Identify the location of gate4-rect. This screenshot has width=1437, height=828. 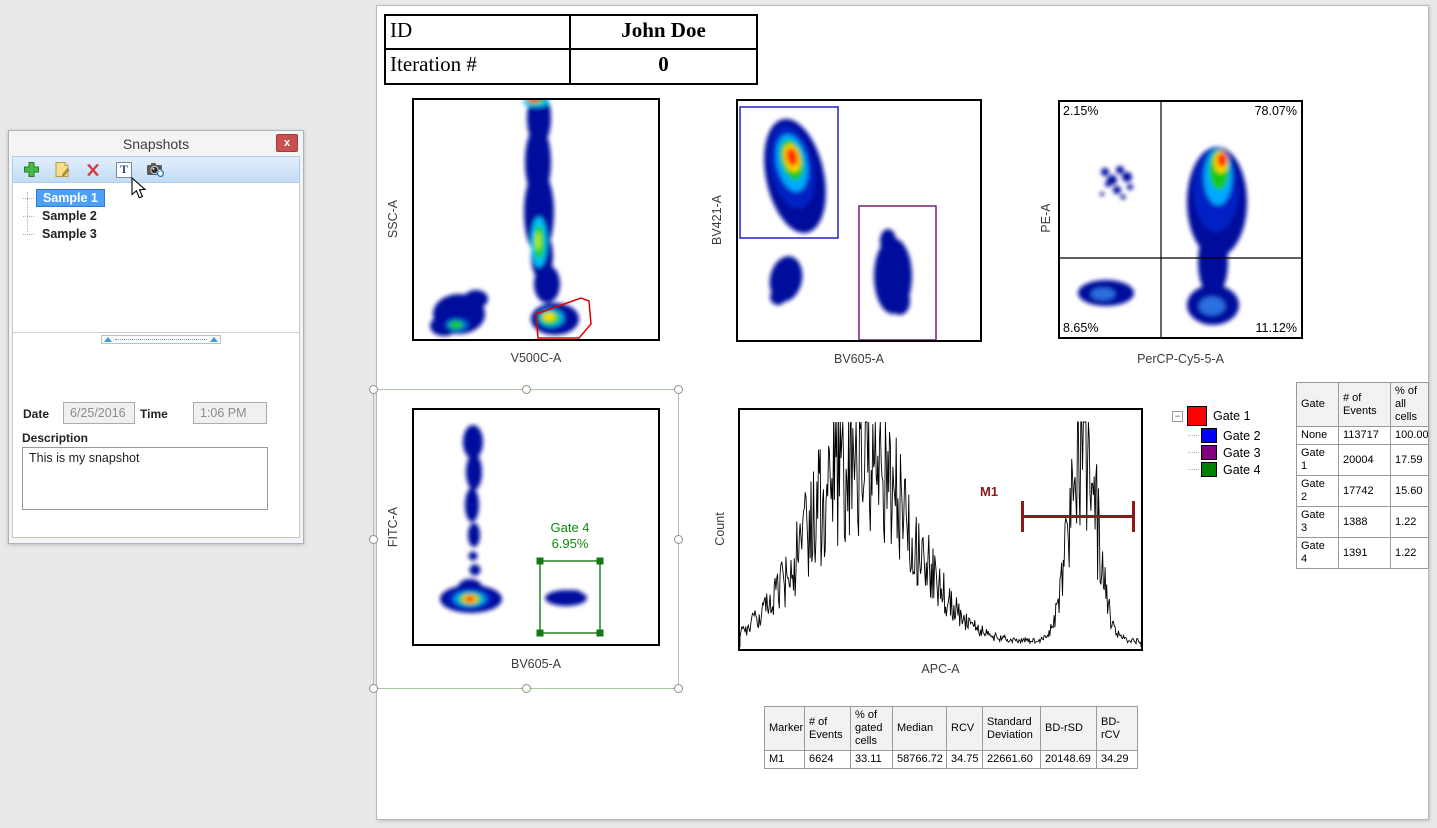
(570, 597).